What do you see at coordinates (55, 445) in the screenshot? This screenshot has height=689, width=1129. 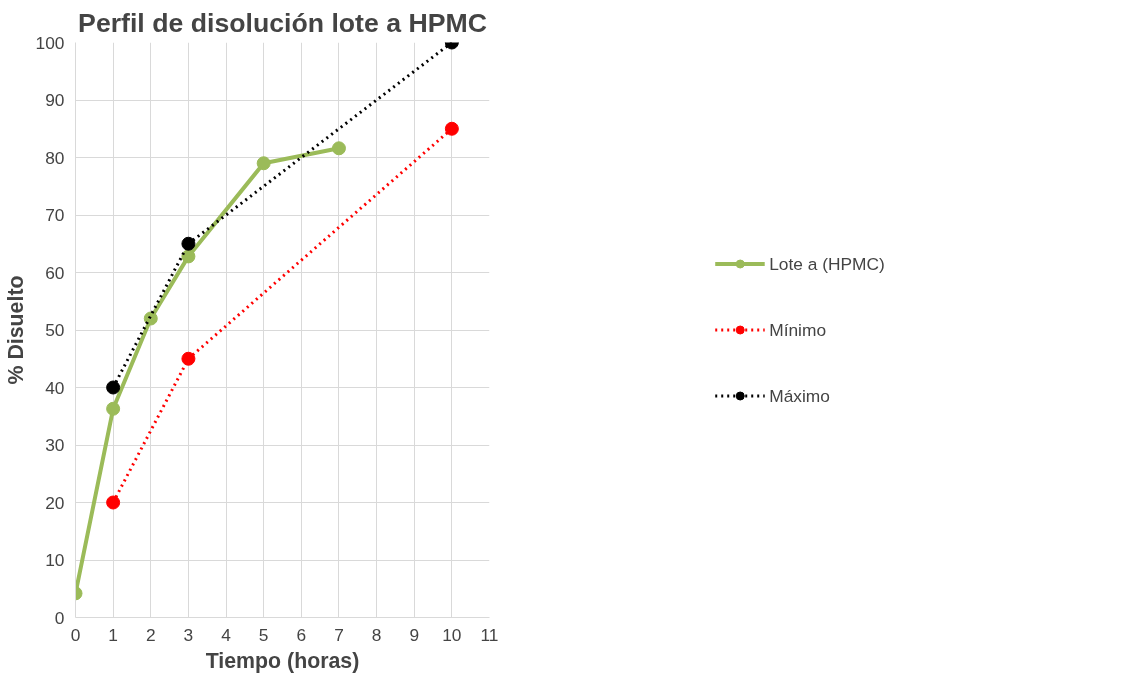 I see `y-tick-label: 30` at bounding box center [55, 445].